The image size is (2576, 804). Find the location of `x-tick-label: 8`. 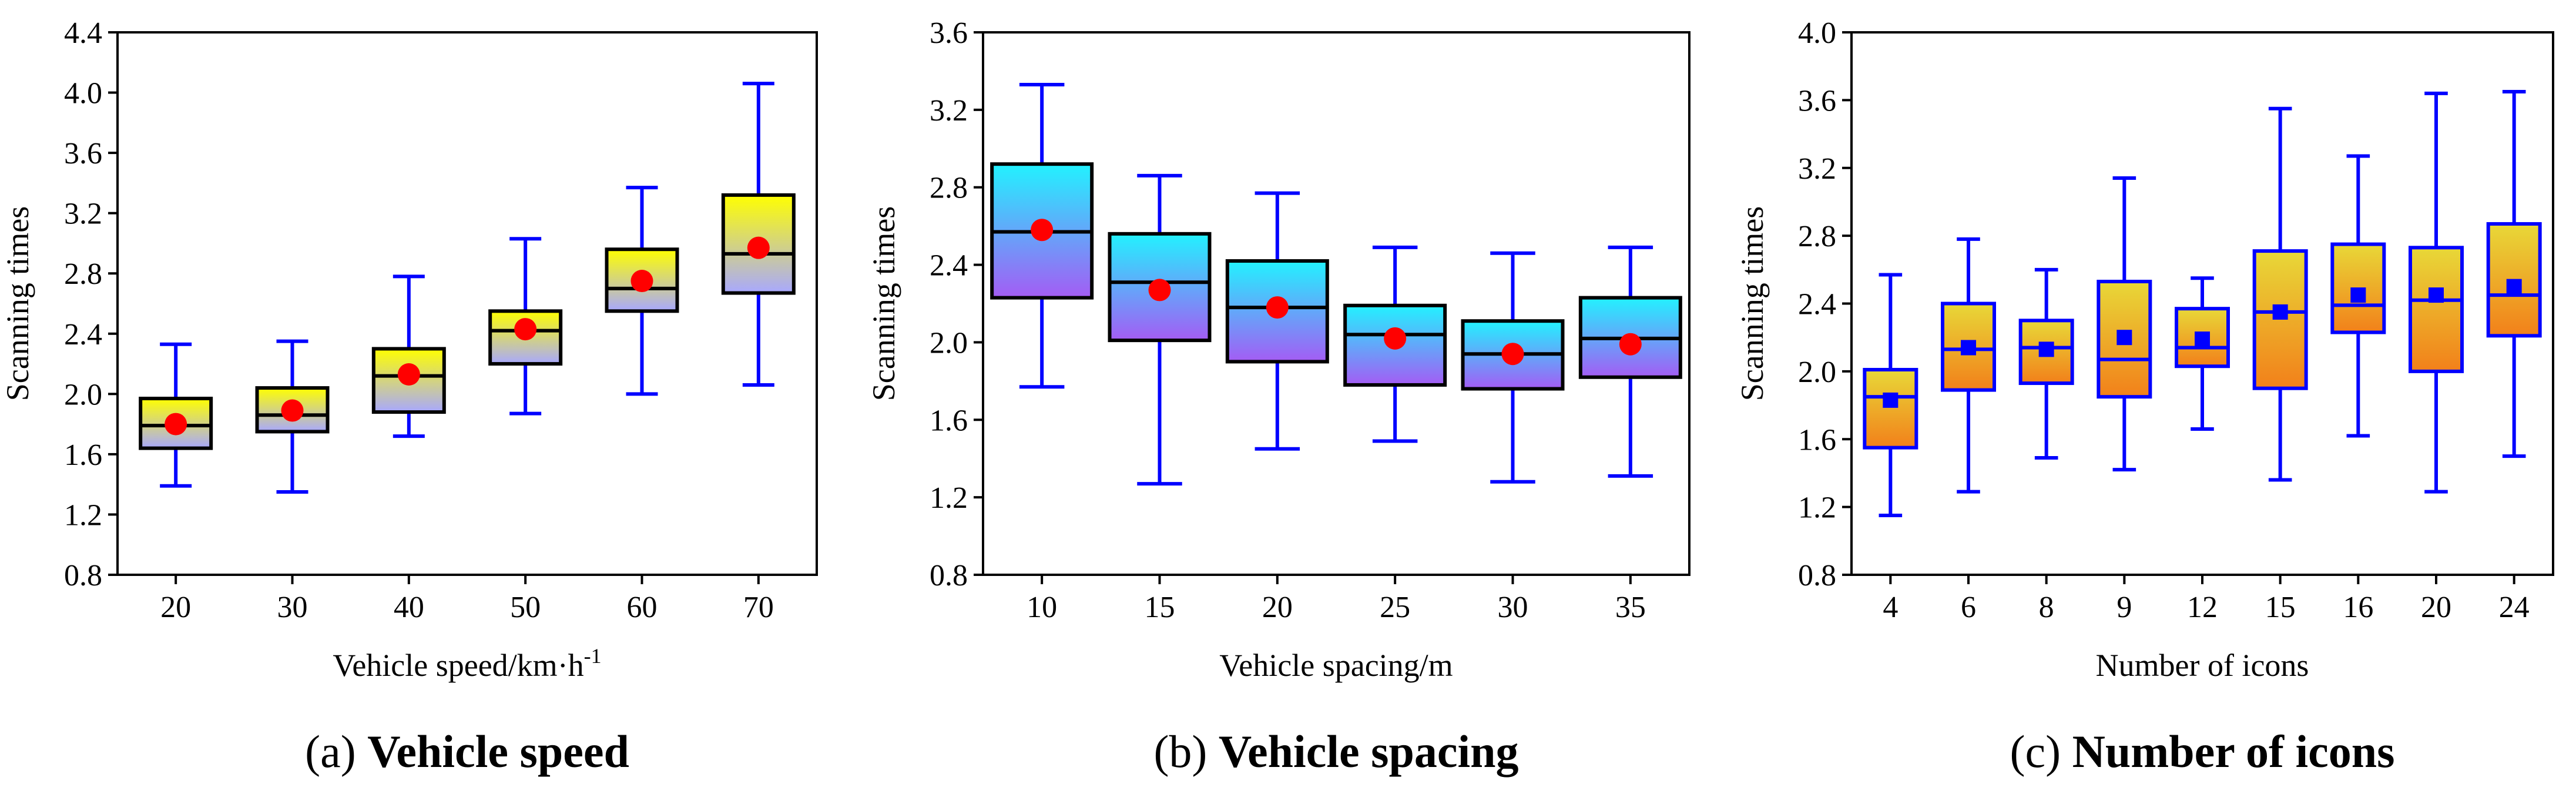

x-tick-label: 8 is located at coordinates (2046, 608).